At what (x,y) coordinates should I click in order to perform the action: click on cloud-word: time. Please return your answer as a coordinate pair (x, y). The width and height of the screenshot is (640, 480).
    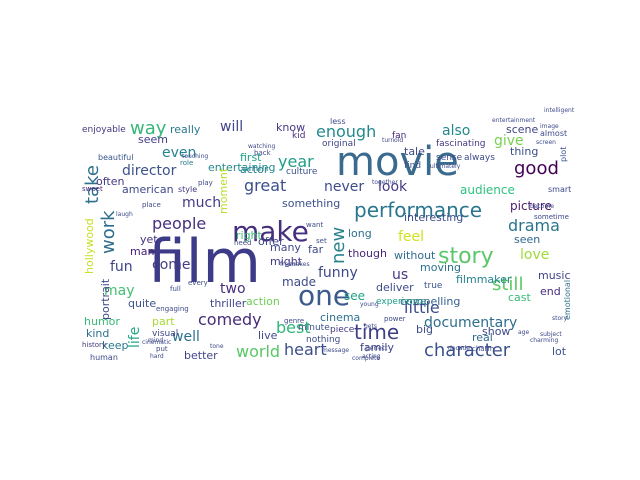
    Looking at the image, I should click on (377, 332).